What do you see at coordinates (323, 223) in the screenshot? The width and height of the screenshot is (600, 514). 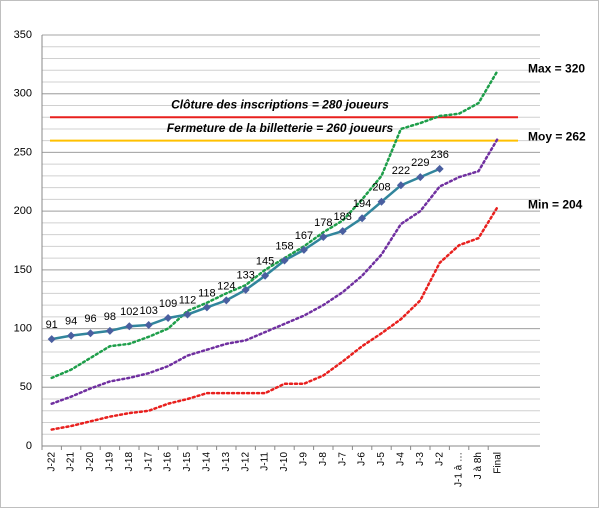 I see `data-label: 178` at bounding box center [323, 223].